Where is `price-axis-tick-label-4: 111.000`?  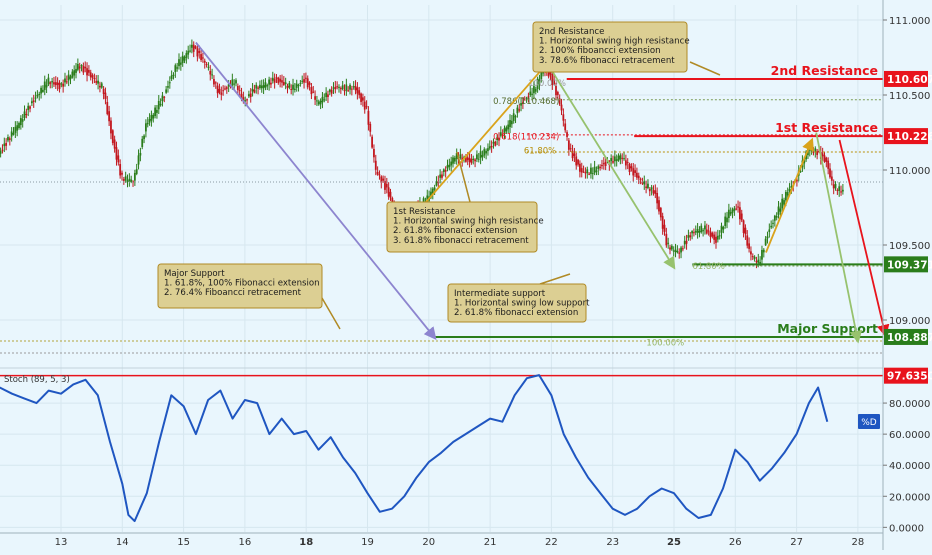 price-axis-tick-label-4: 111.000 is located at coordinates (909, 21).